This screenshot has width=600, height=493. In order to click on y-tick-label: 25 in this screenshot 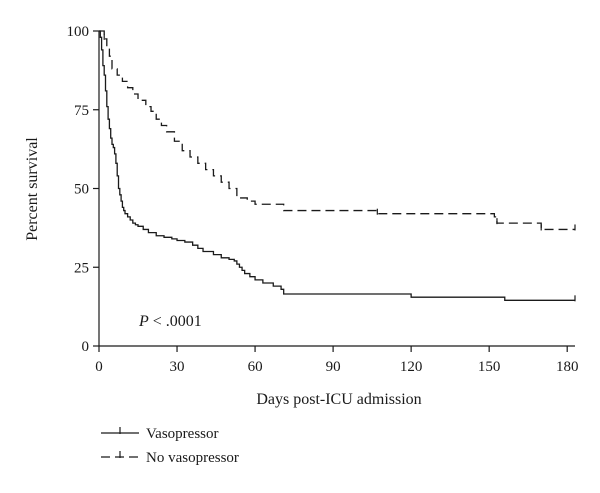, I will do `click(81, 268)`.